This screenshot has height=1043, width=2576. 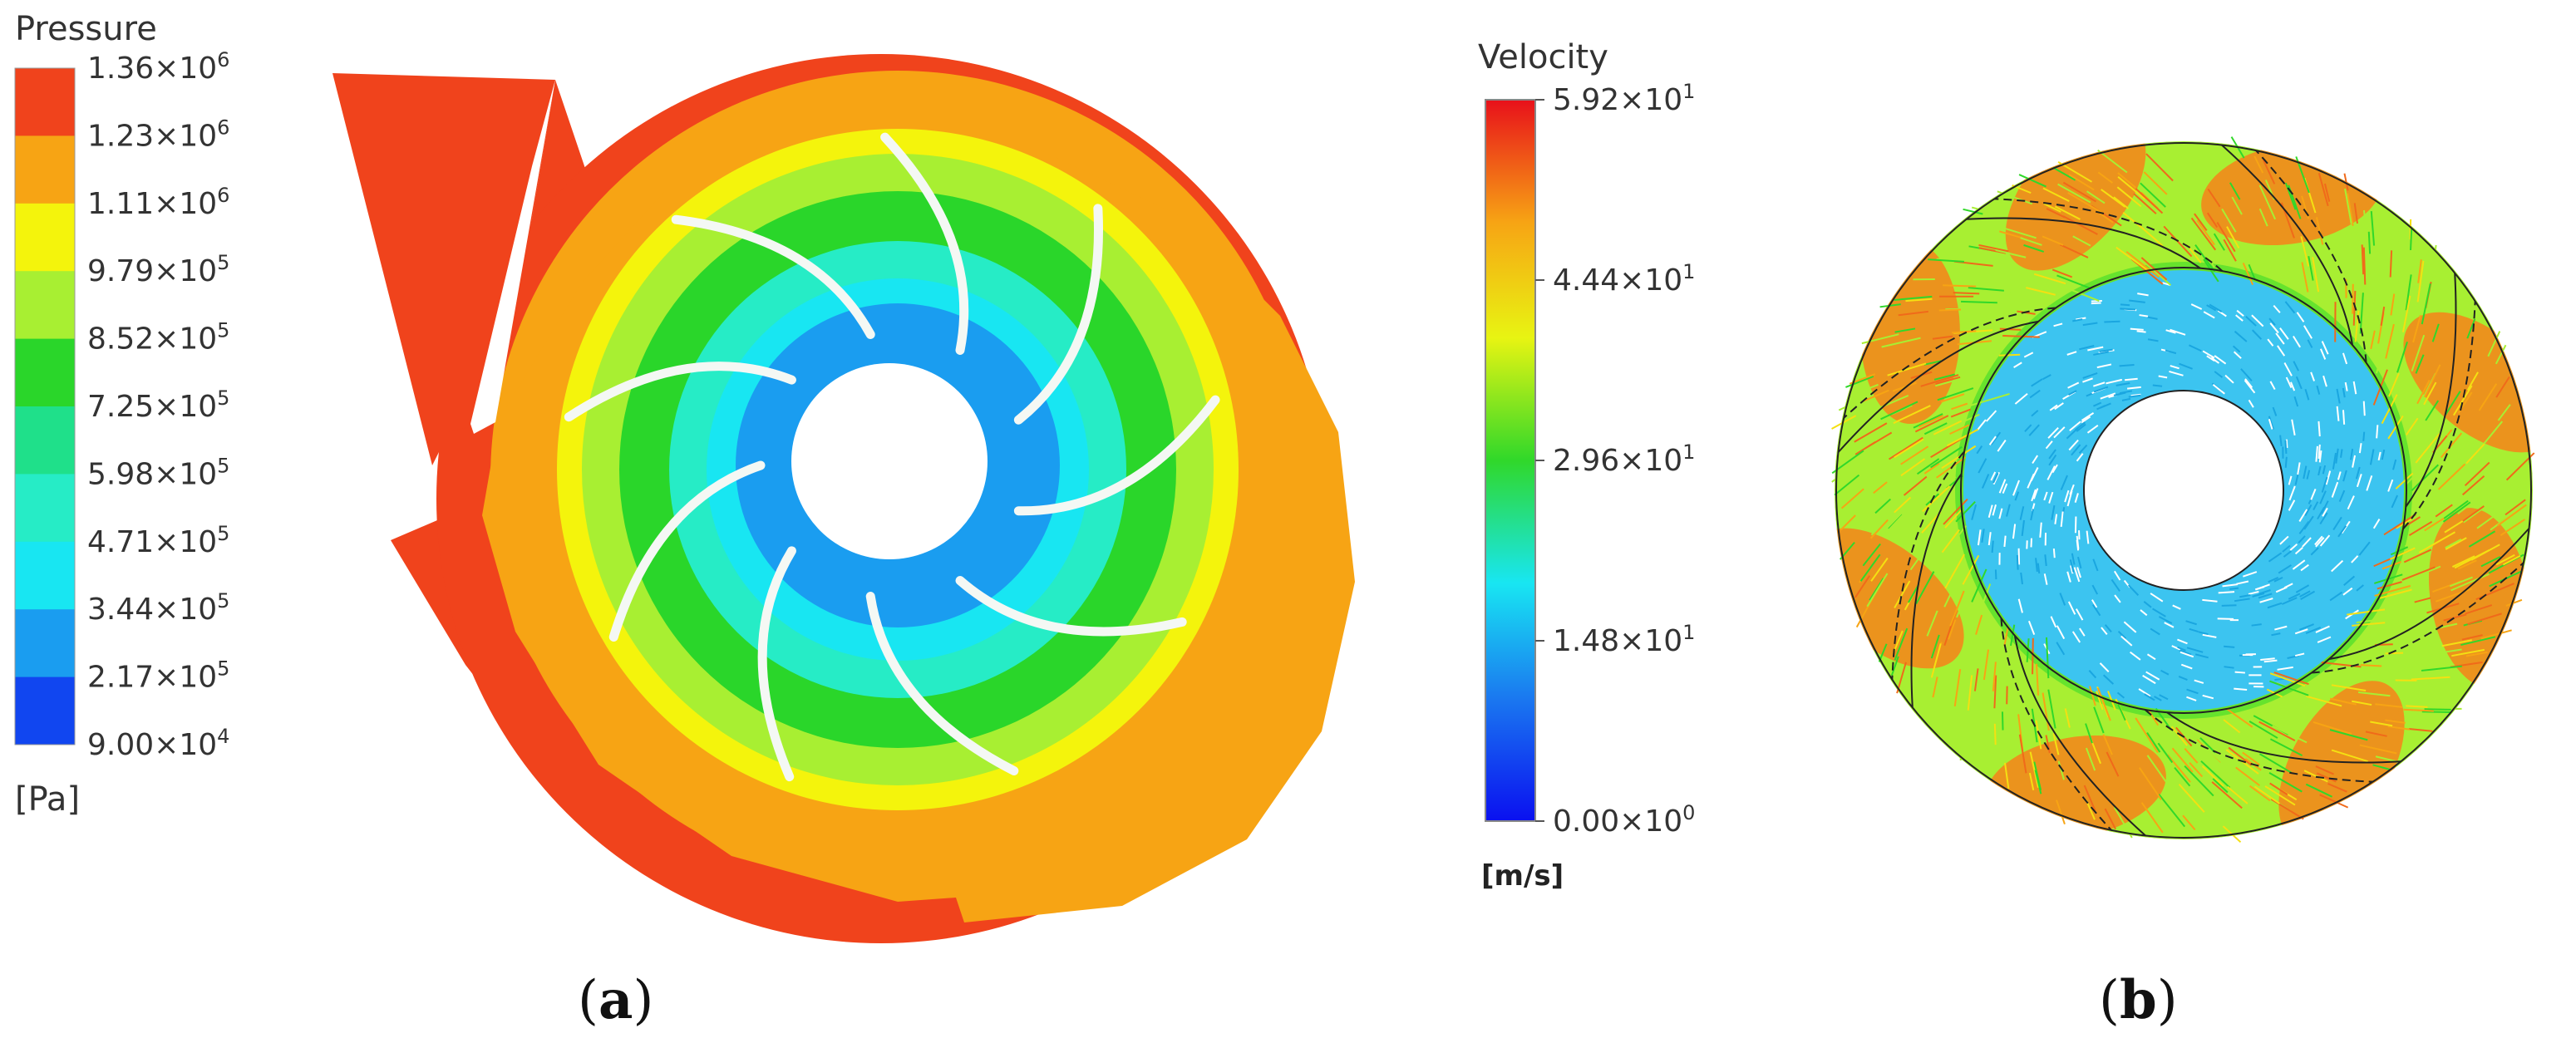 I want to click on blade-outline, so click(x=2079, y=736).